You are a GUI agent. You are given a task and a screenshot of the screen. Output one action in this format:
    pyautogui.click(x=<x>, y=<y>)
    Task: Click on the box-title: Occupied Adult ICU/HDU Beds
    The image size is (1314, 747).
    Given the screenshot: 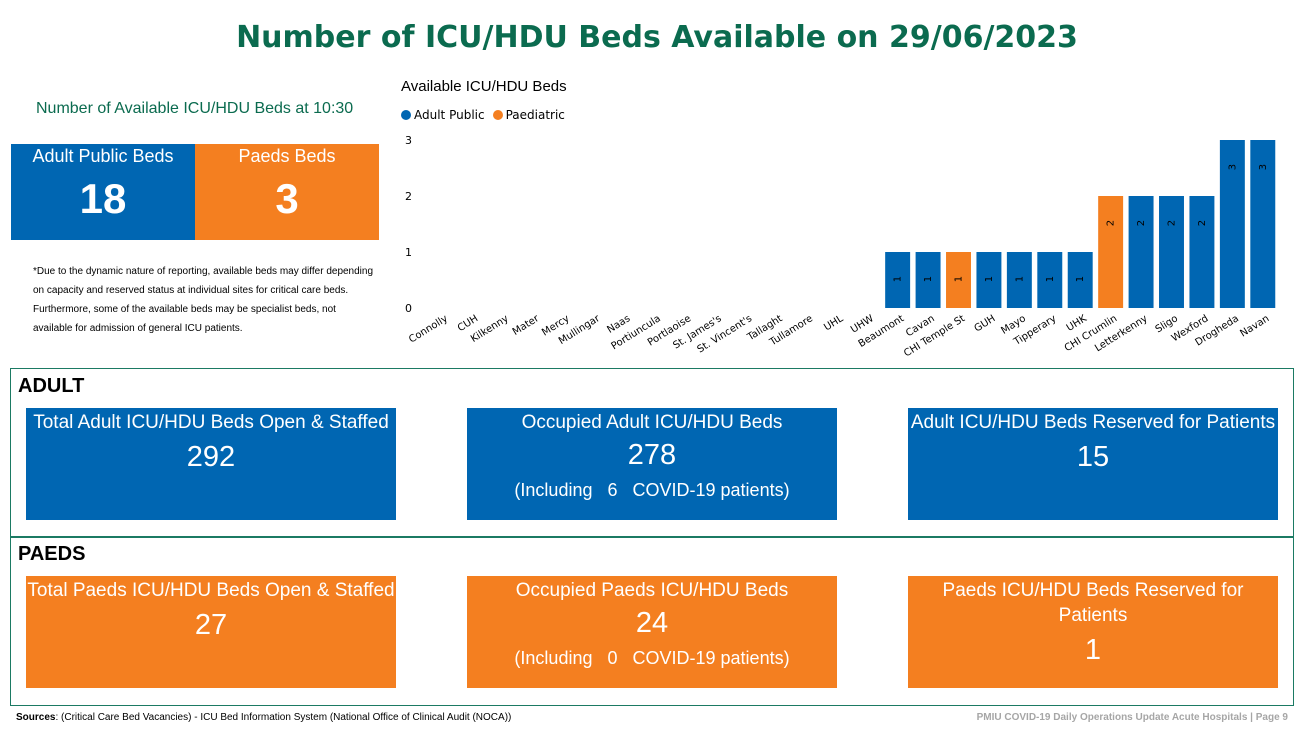 What is the action you would take?
    pyautogui.click(x=652, y=422)
    